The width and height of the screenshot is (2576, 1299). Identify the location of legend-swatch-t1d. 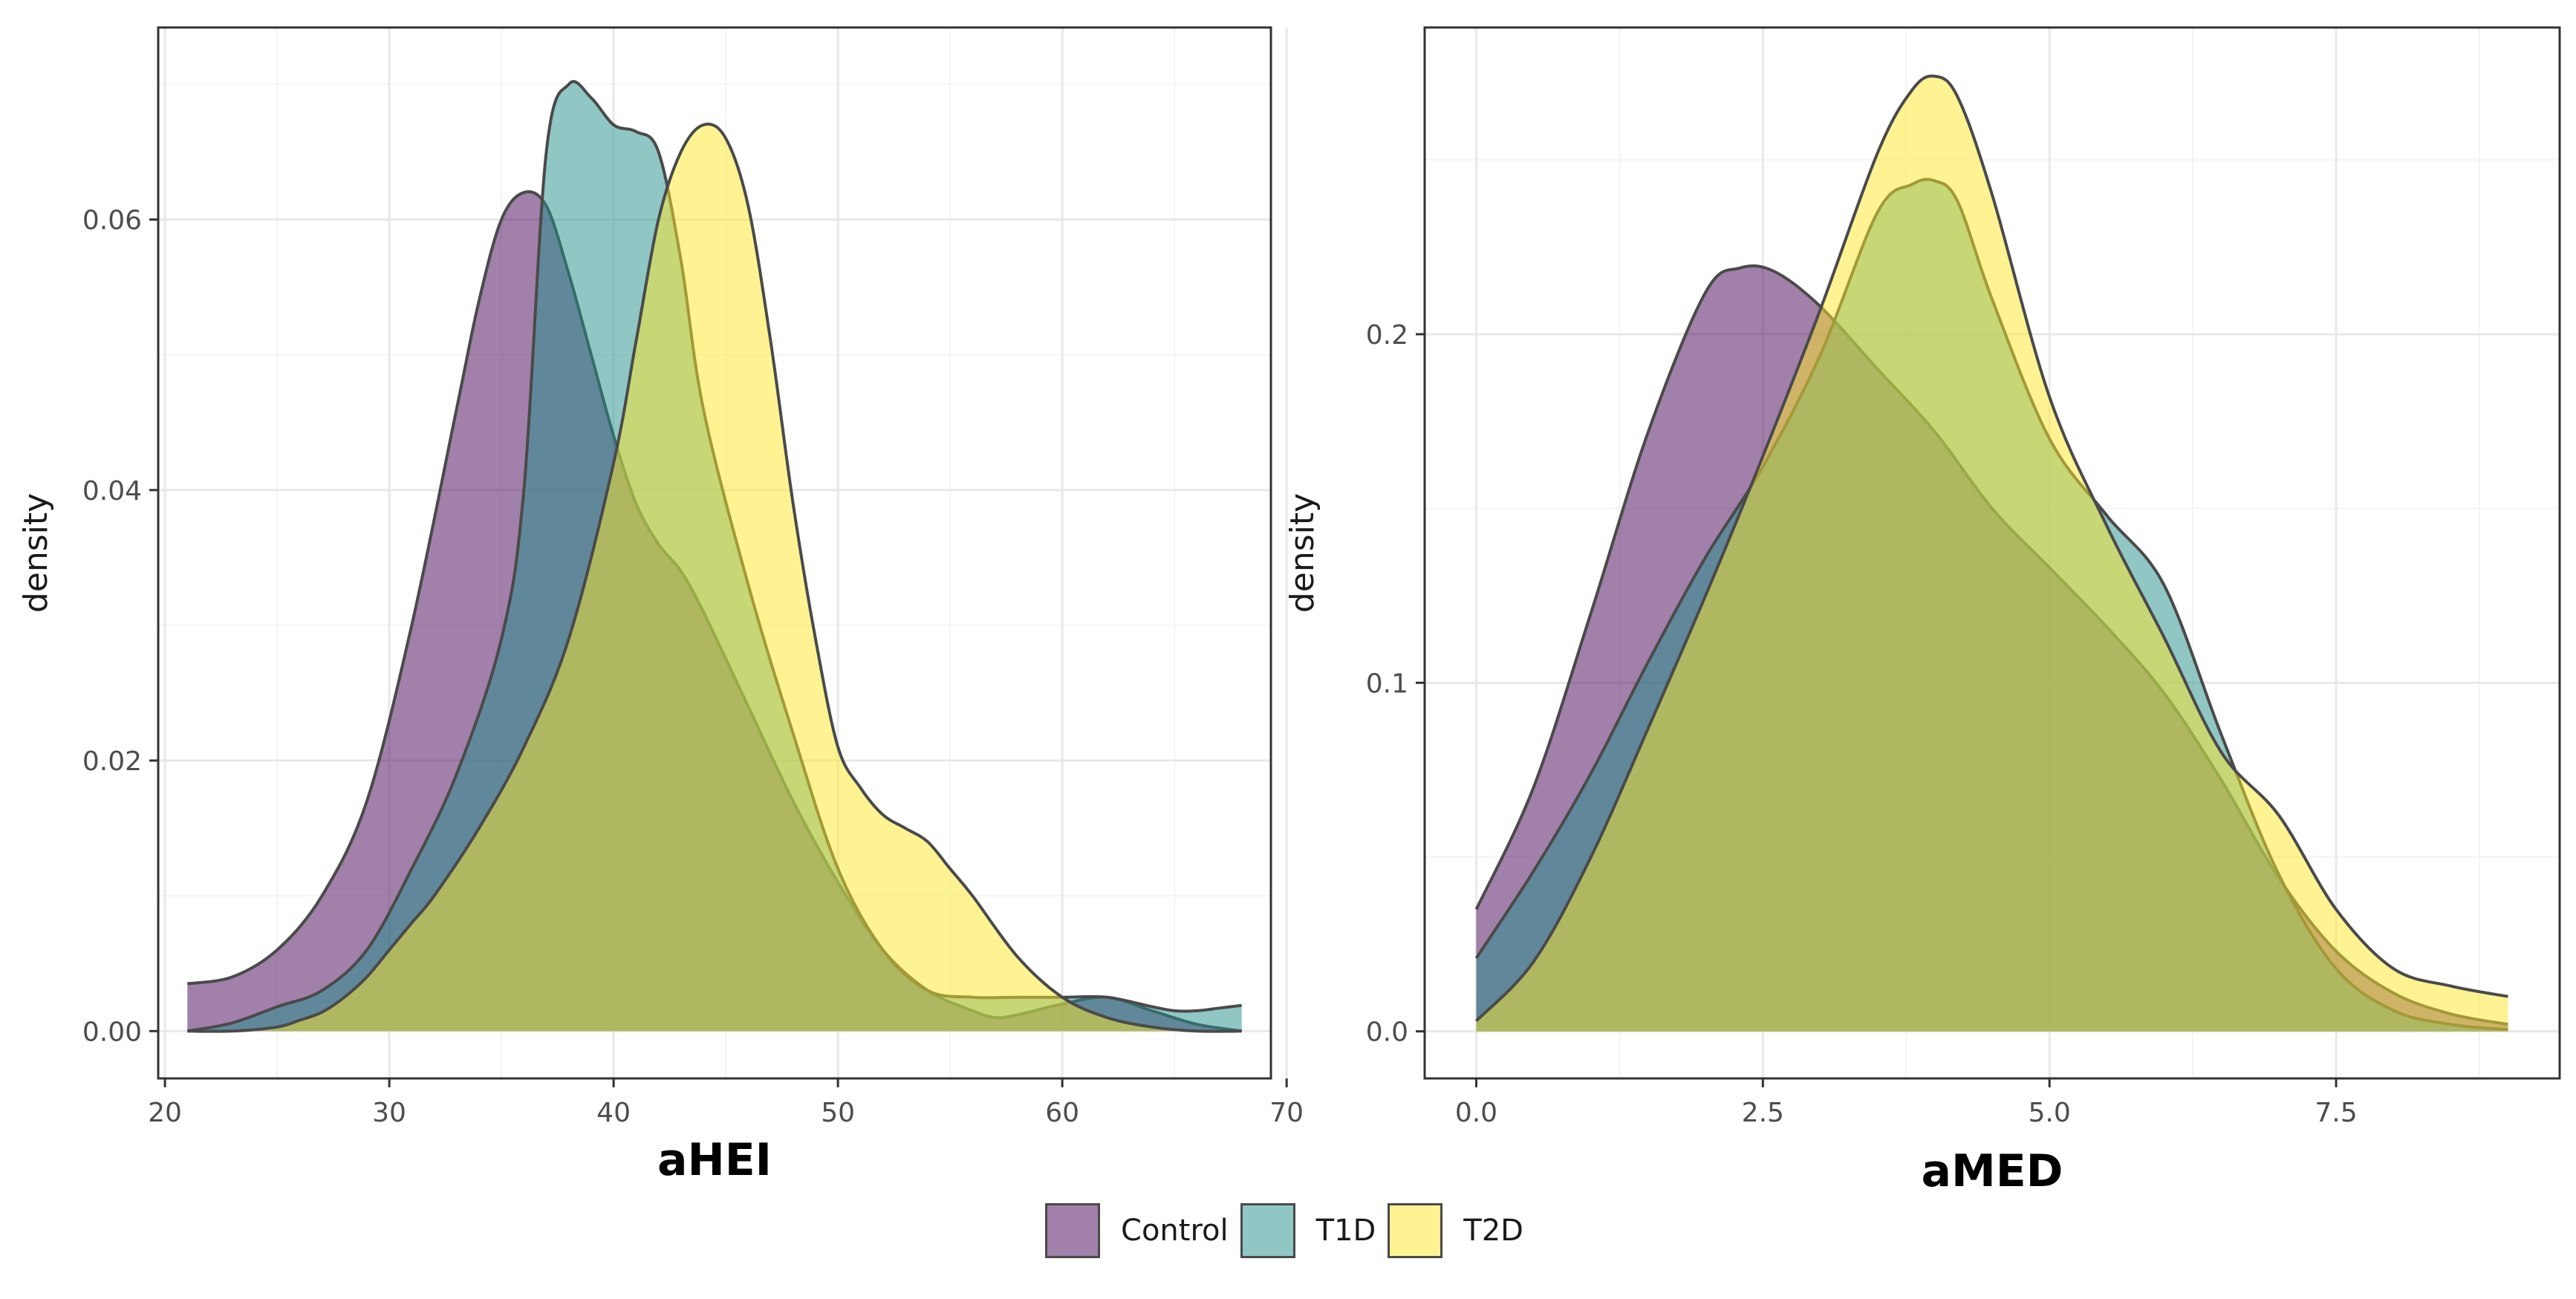
(1268, 1230).